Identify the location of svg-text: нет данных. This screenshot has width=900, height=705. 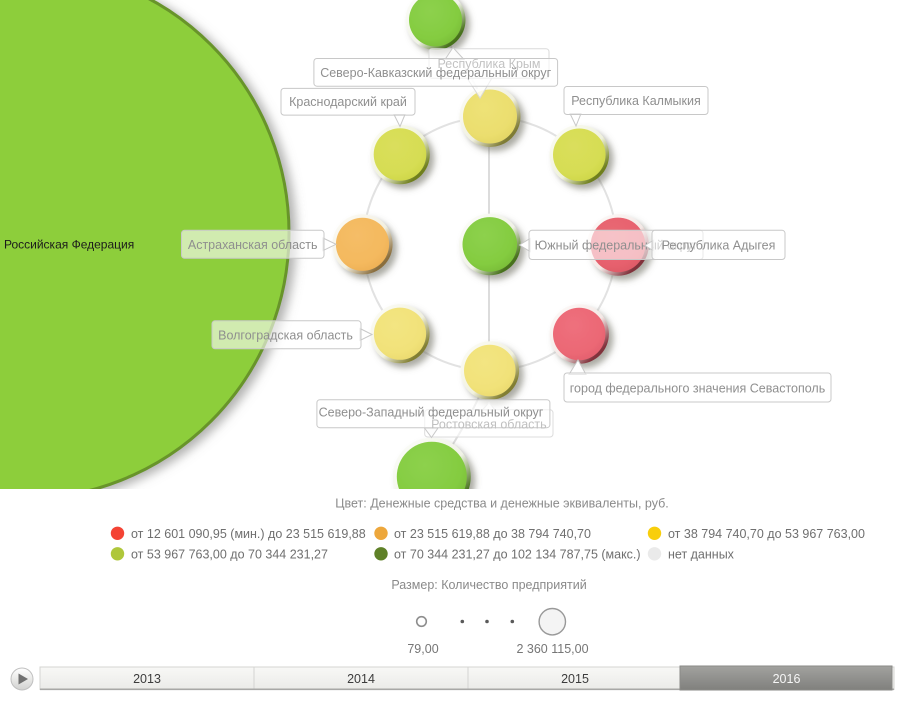
(701, 554).